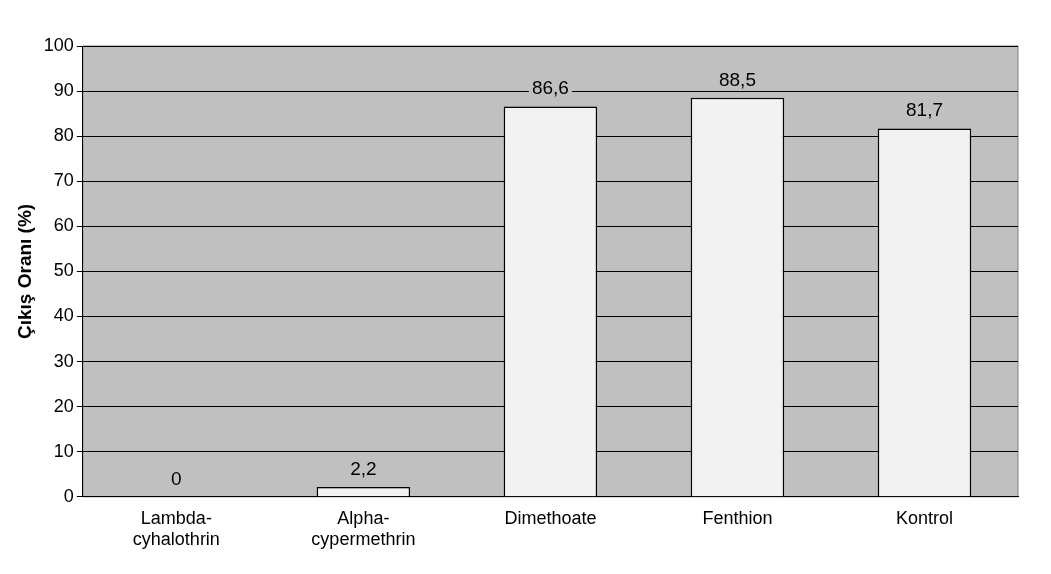 The height and width of the screenshot is (574, 1051). What do you see at coordinates (63, 315) in the screenshot?
I see `y-tick-label: 40` at bounding box center [63, 315].